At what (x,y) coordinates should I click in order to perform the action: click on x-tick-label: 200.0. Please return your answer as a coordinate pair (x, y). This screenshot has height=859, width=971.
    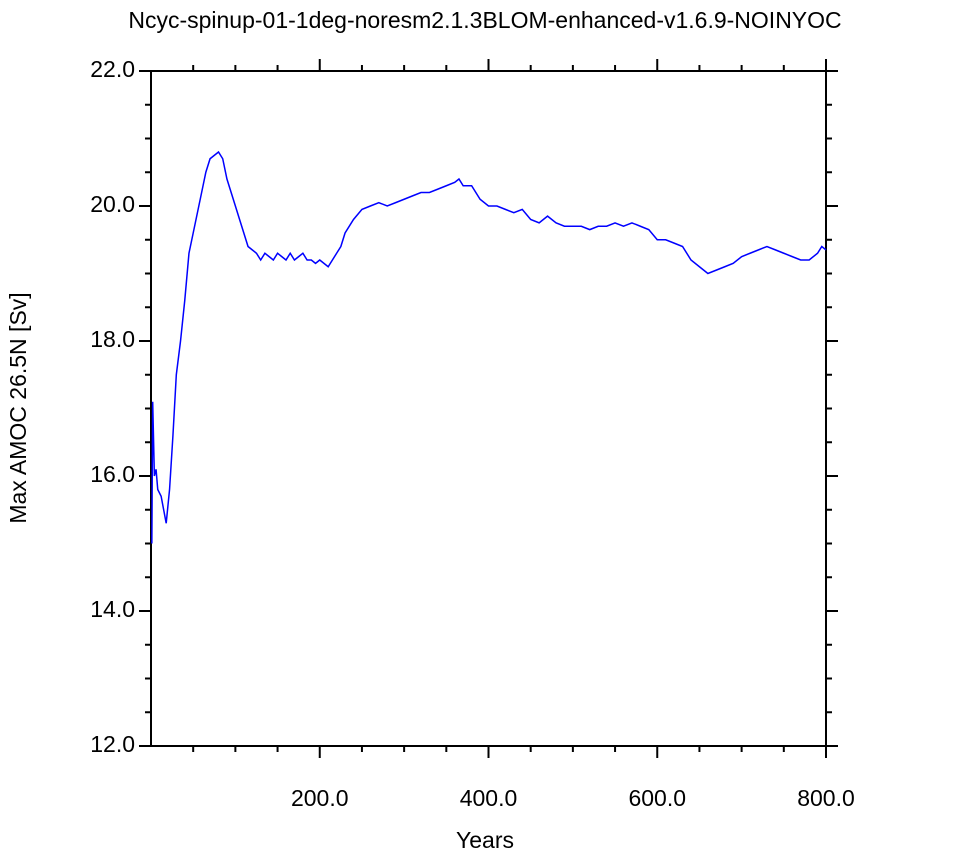
    Looking at the image, I should click on (320, 798).